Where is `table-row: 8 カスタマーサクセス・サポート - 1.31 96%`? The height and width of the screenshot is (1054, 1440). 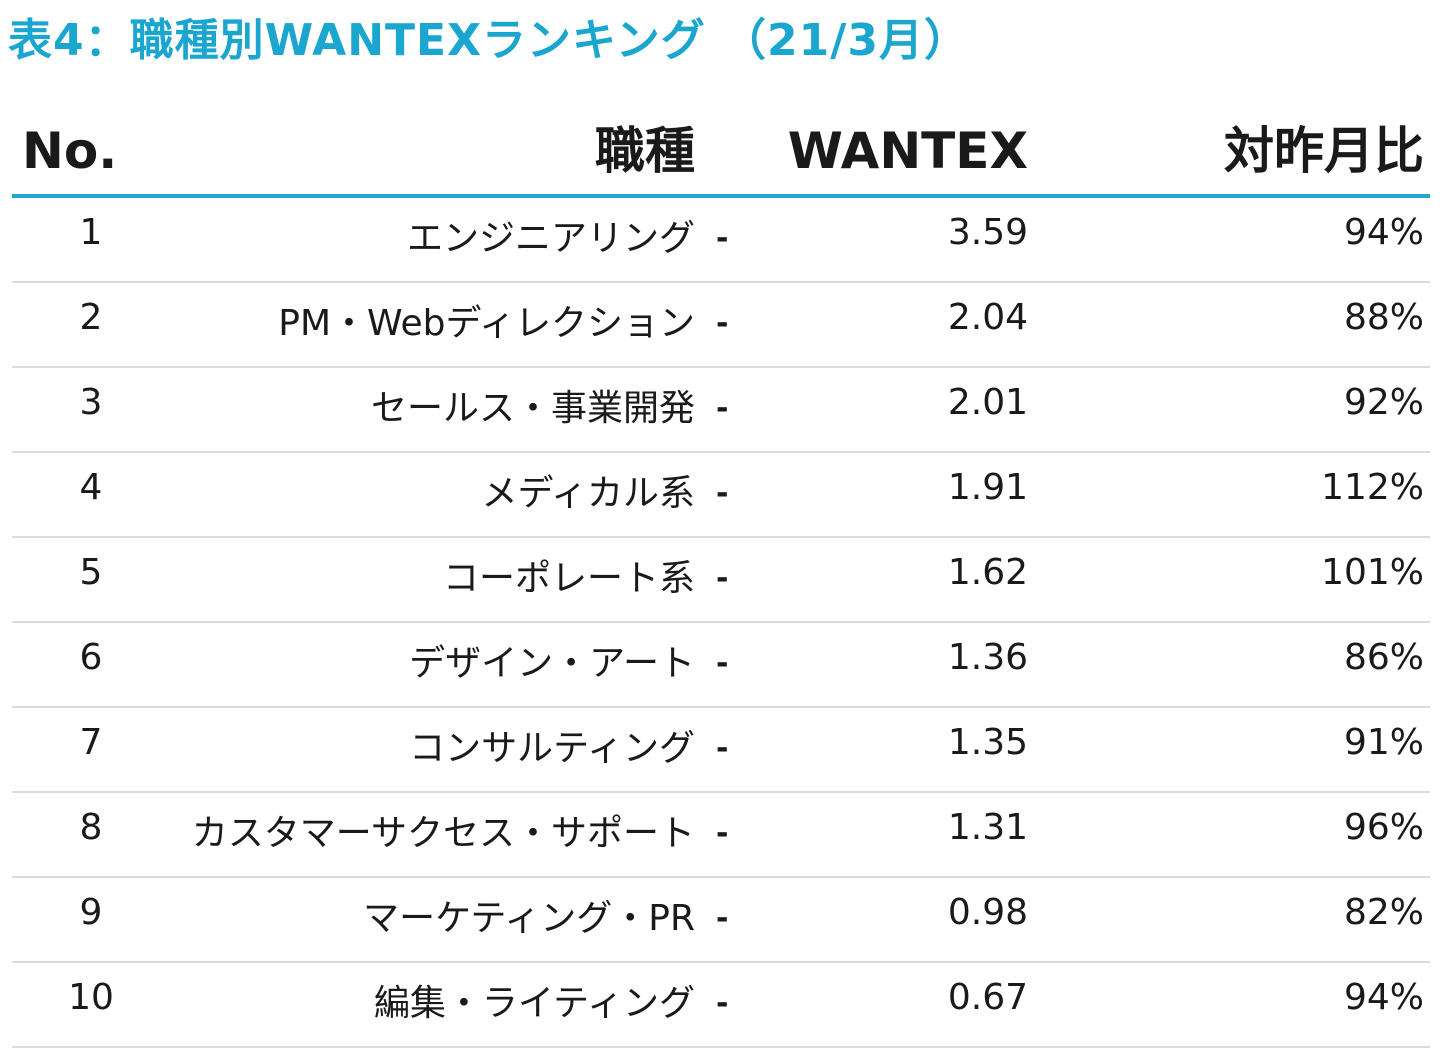 table-row: 8 カスタマーサクセス・サポート - 1.31 96% is located at coordinates (721, 835).